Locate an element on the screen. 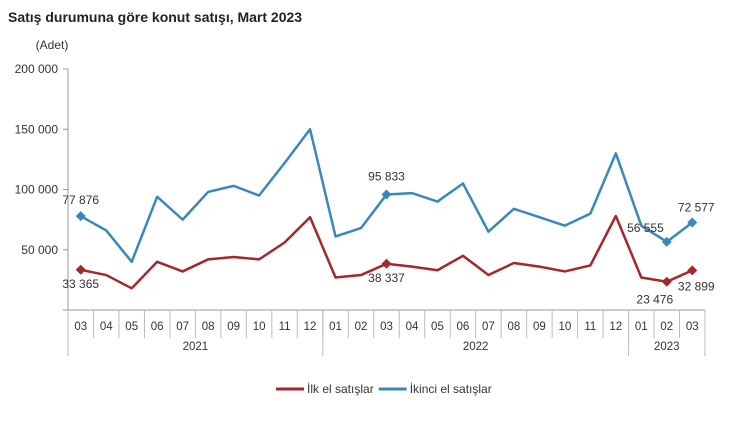 The image size is (730, 425). data-label: 33 365 is located at coordinates (80, 284).